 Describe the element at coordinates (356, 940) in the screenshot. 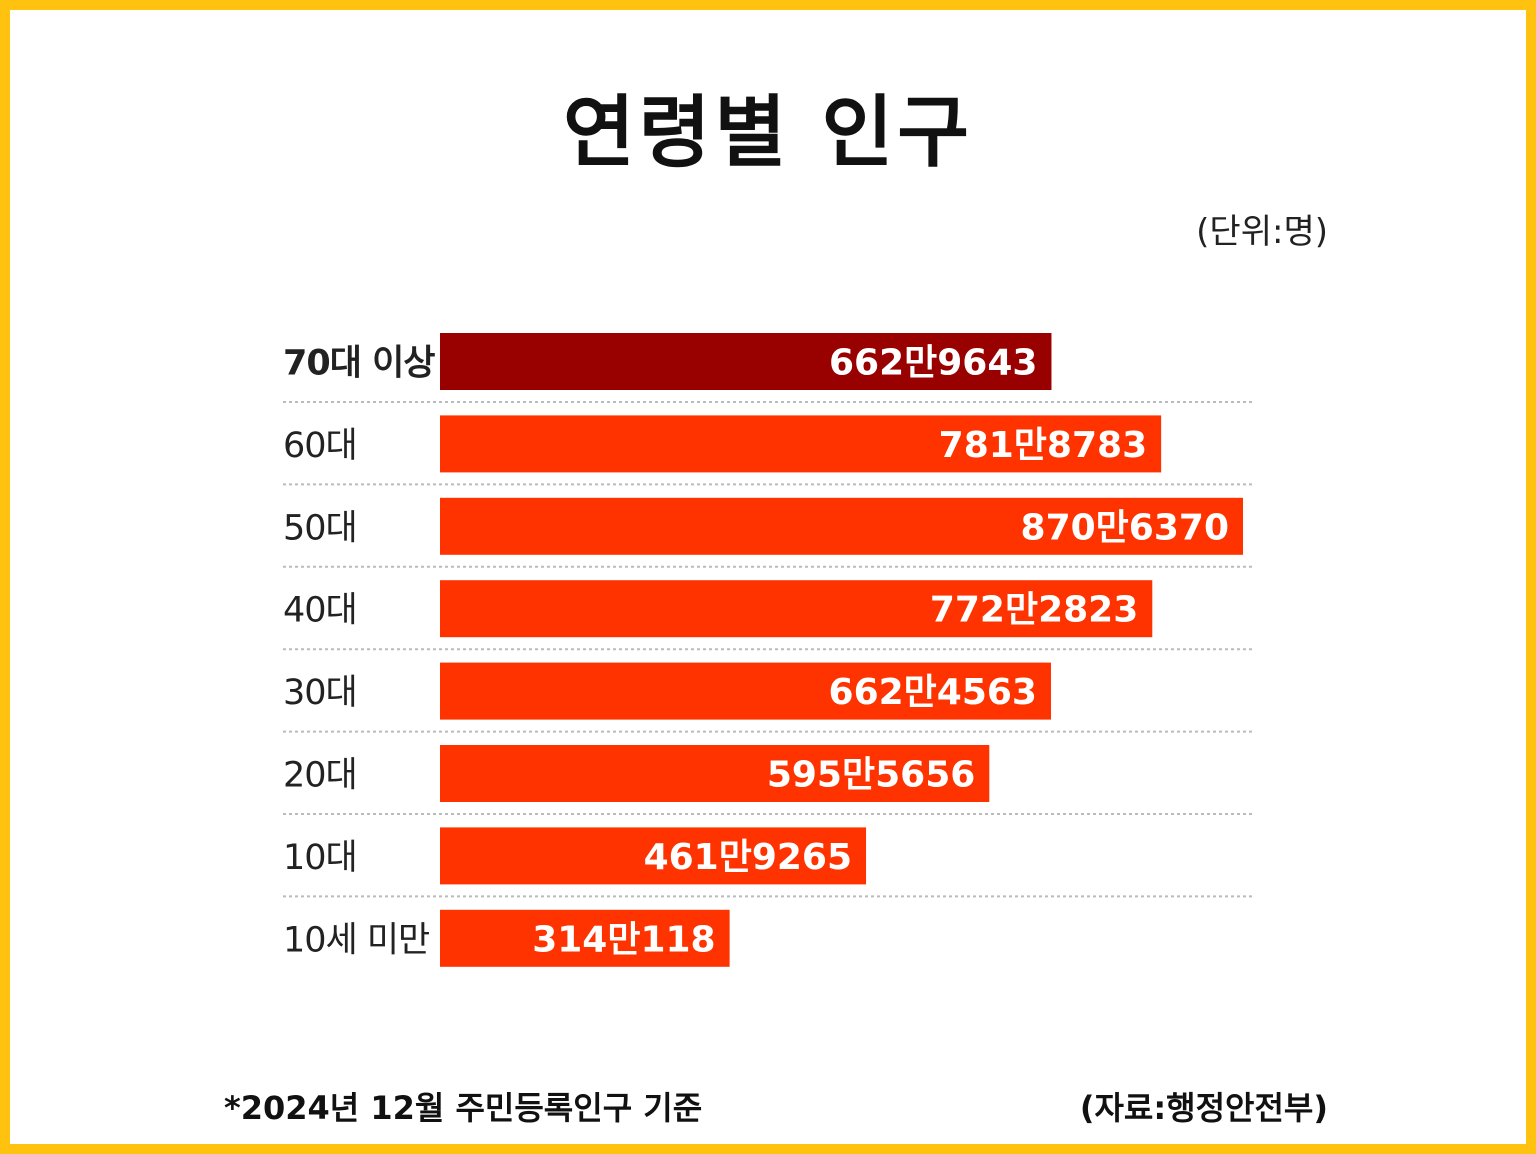

I see `category-label: 10세 미만` at that location.